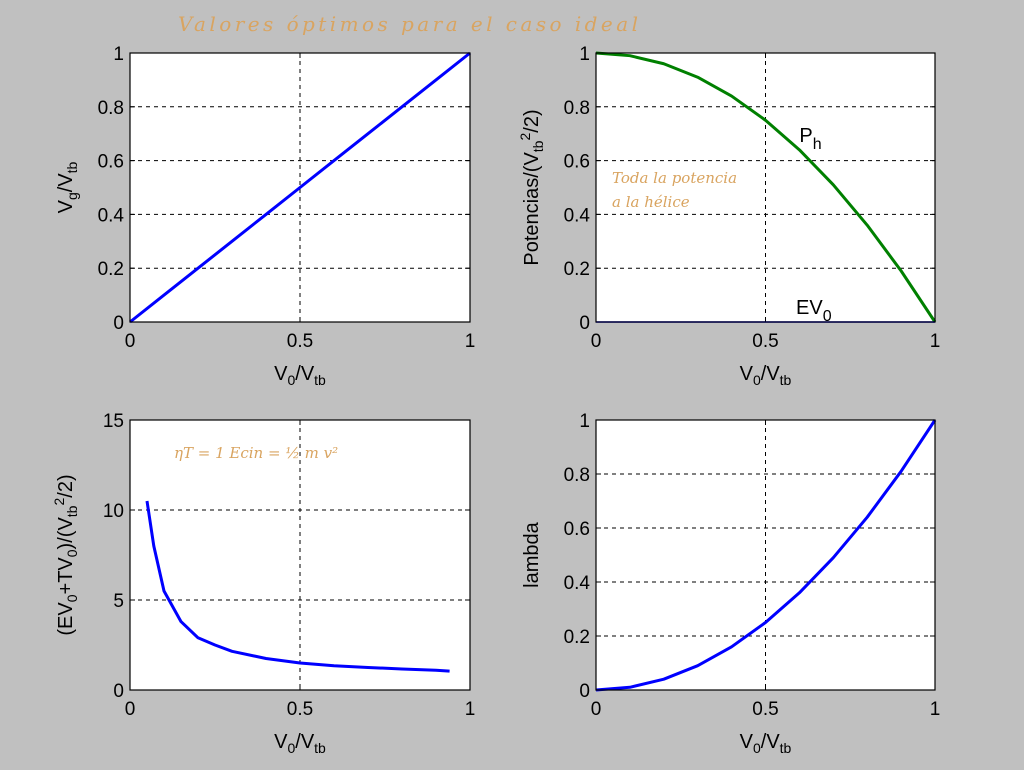  What do you see at coordinates (531, 187) in the screenshot?
I see `y-axis-label: Potencias/(Vtb2/2)` at bounding box center [531, 187].